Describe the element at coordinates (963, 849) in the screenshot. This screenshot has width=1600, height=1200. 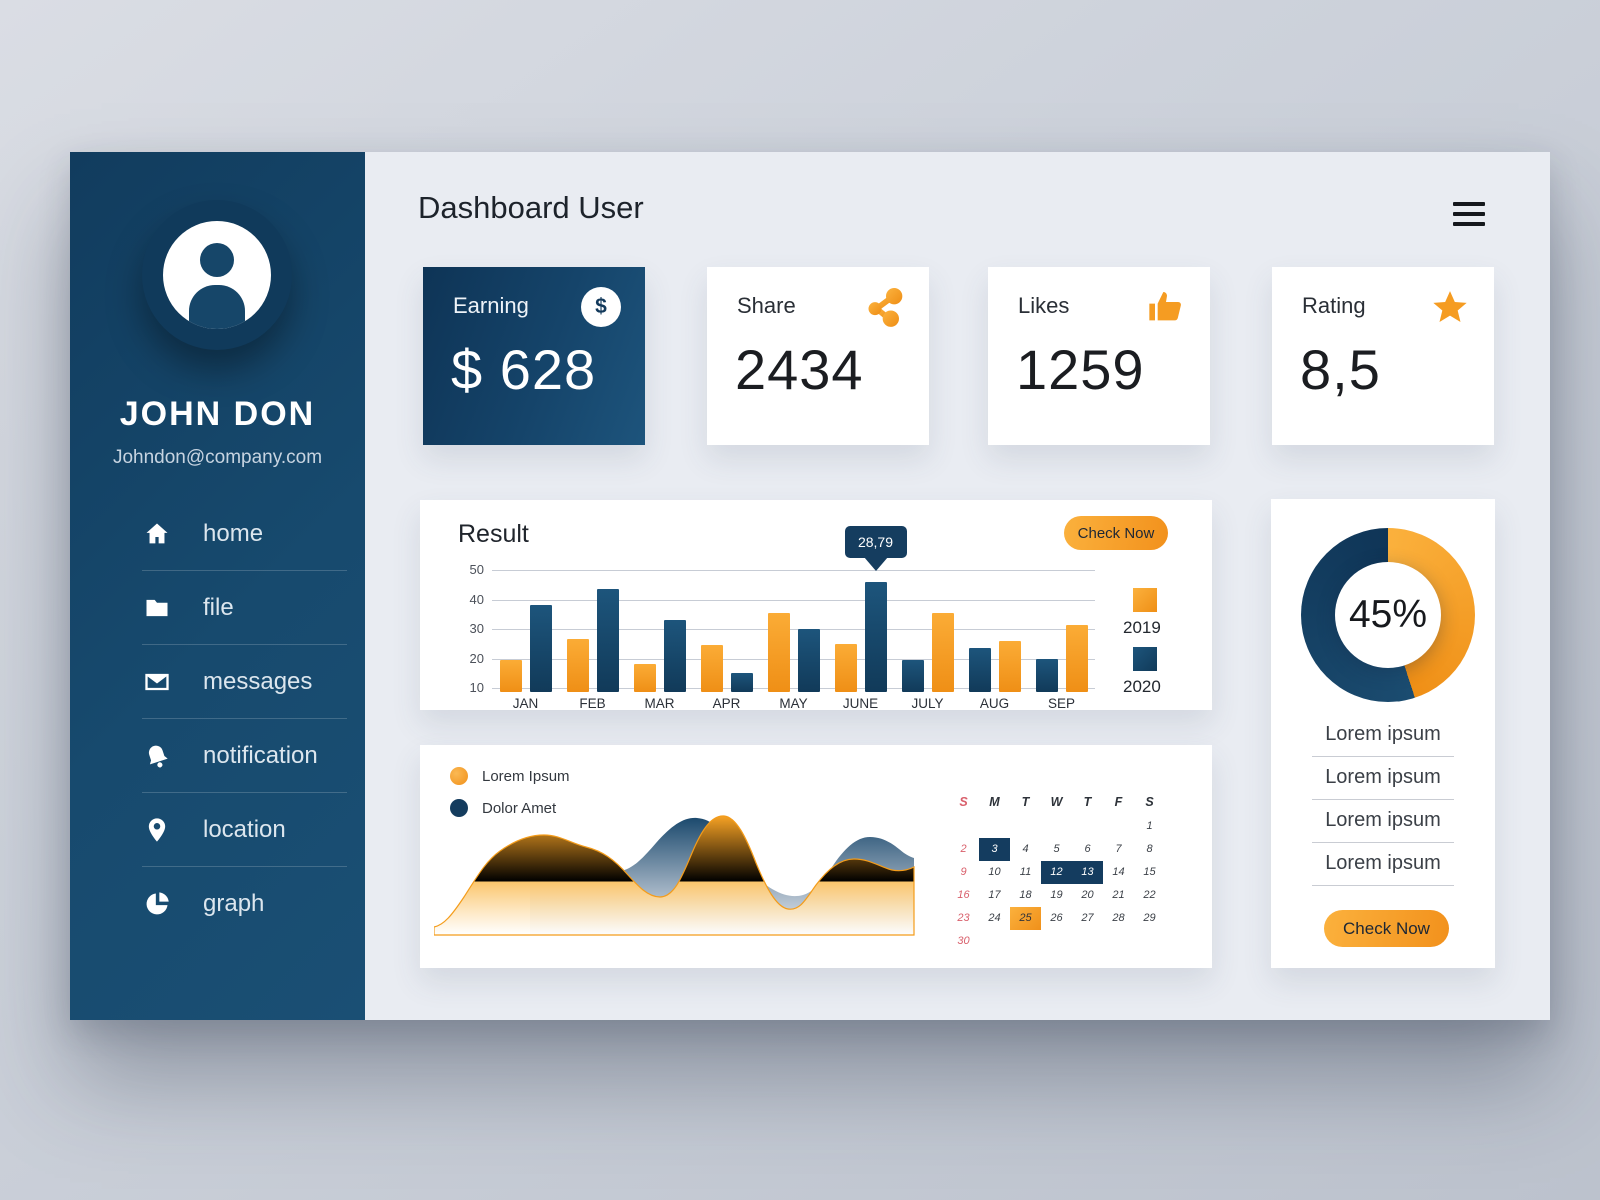
I see `calendar-day-2: 2` at that location.